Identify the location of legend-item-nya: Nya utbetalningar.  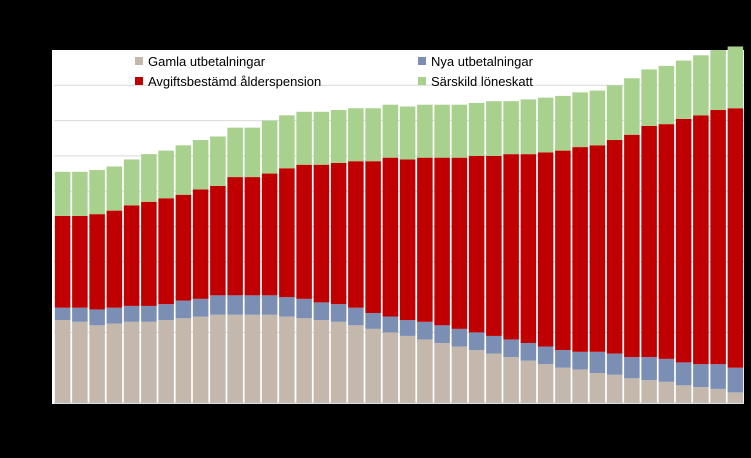
(476, 61).